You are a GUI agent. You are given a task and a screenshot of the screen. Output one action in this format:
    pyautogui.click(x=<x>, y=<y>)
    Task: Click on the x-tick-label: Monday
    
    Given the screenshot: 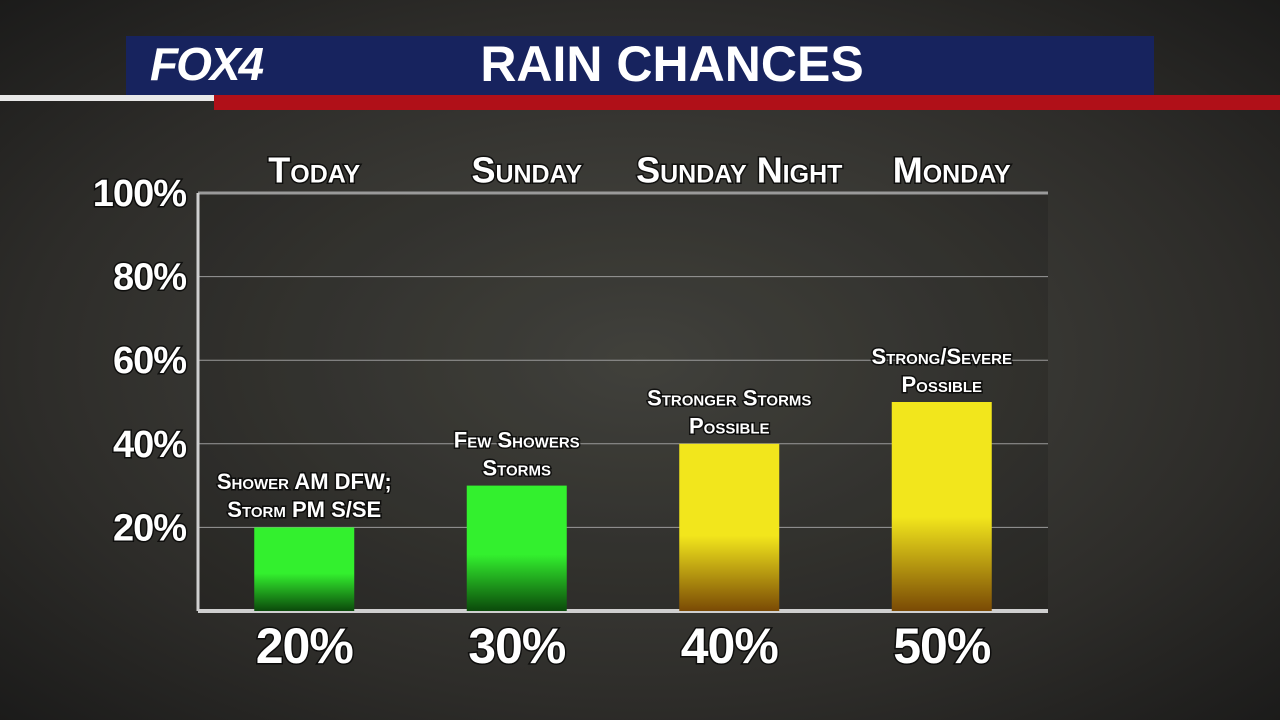 What is the action you would take?
    pyautogui.click(x=952, y=170)
    